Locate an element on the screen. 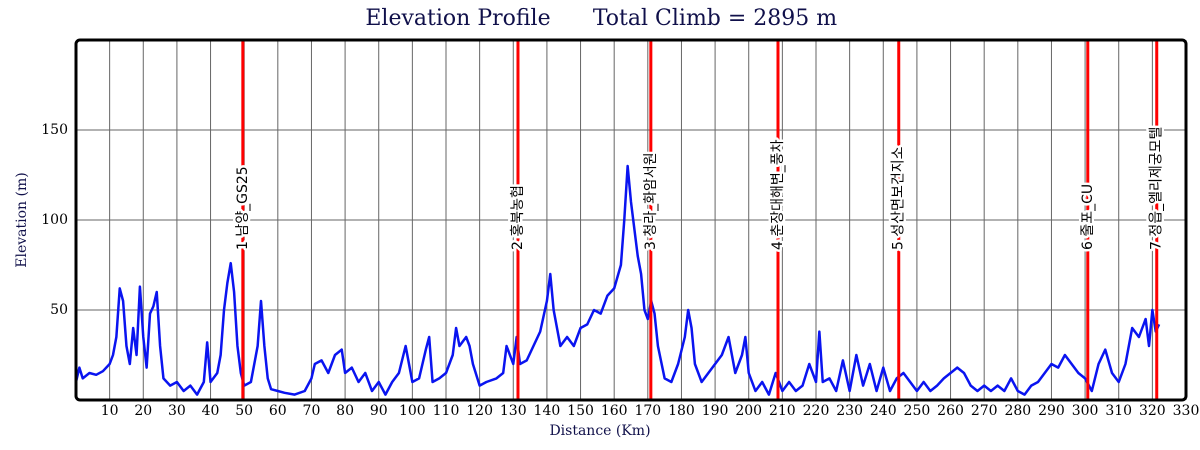 The height and width of the screenshot is (450, 1200). x-tick-label: 10 is located at coordinates (110, 411).